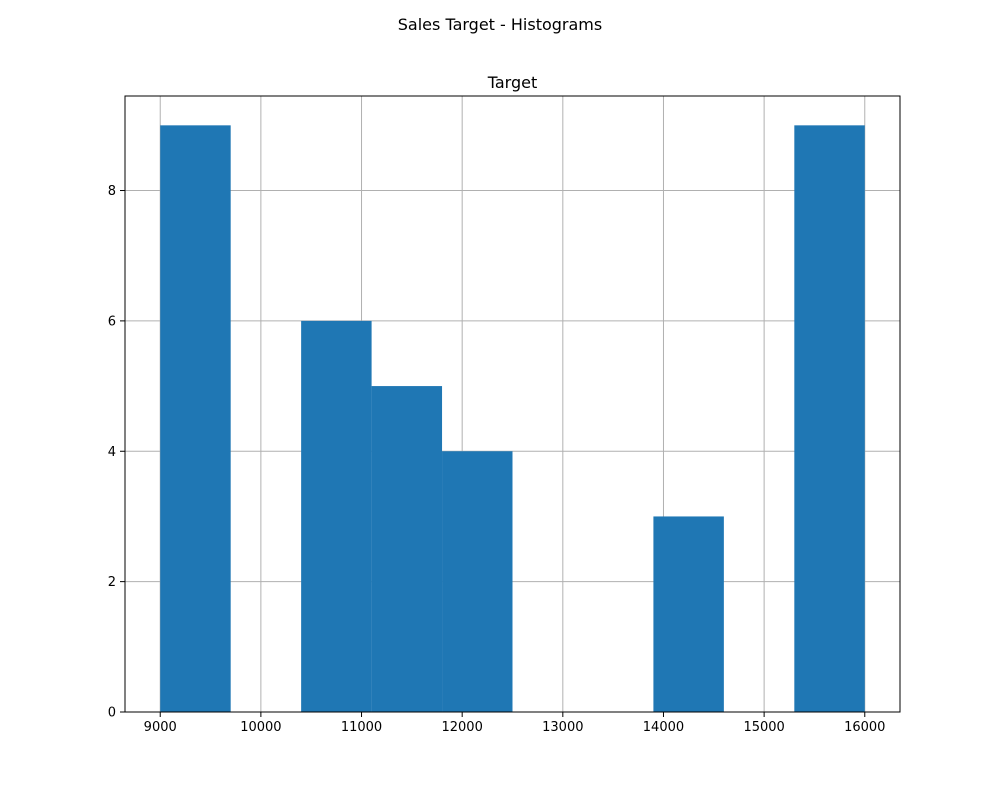  What do you see at coordinates (361, 727) in the screenshot?
I see `x-tick-label: 11000` at bounding box center [361, 727].